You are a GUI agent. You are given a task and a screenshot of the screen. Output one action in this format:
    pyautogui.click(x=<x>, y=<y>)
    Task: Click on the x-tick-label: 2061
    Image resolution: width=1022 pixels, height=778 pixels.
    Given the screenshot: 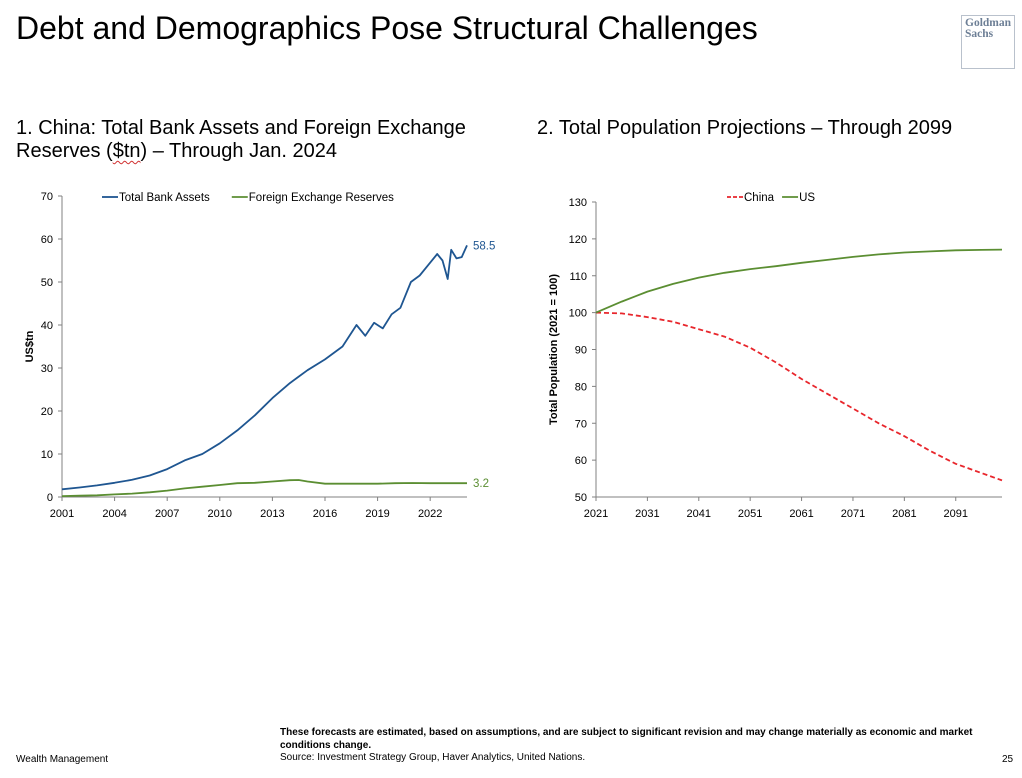 What is the action you would take?
    pyautogui.click(x=801, y=514)
    